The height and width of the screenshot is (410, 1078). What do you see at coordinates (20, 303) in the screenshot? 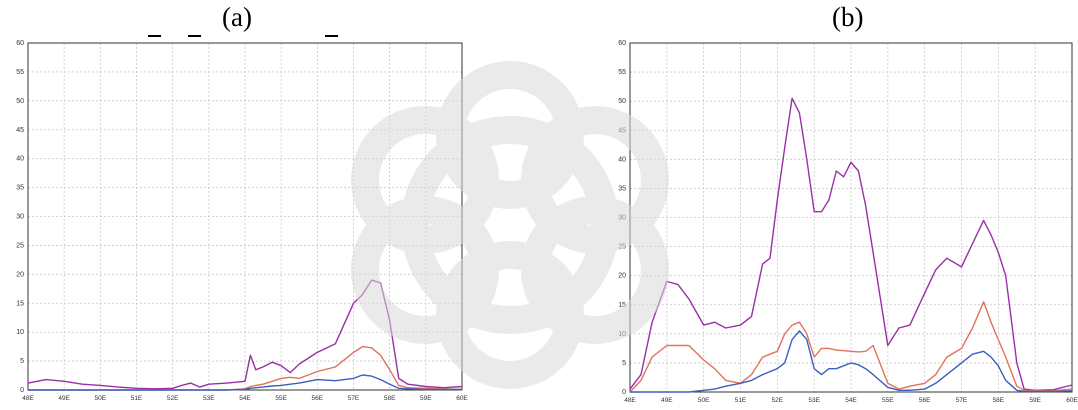
I see `panel-a-y-tick-label: 15` at bounding box center [20, 303].